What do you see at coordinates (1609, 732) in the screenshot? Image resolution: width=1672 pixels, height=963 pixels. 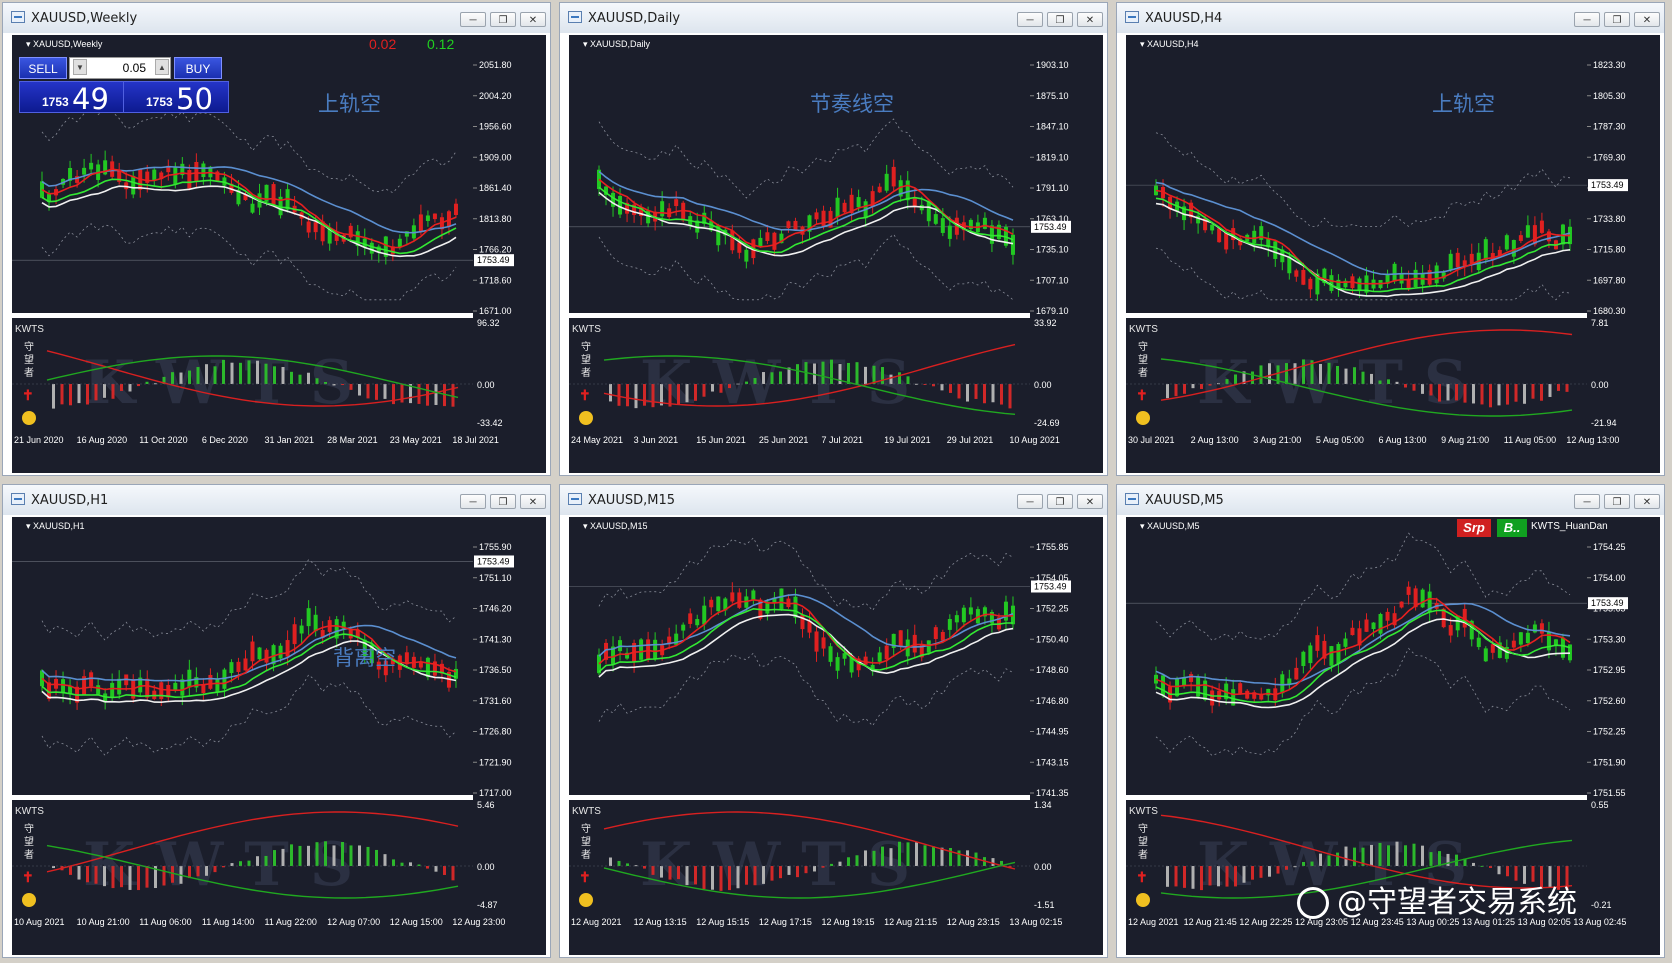 I see `price-tick-label: 1752.25` at bounding box center [1609, 732].